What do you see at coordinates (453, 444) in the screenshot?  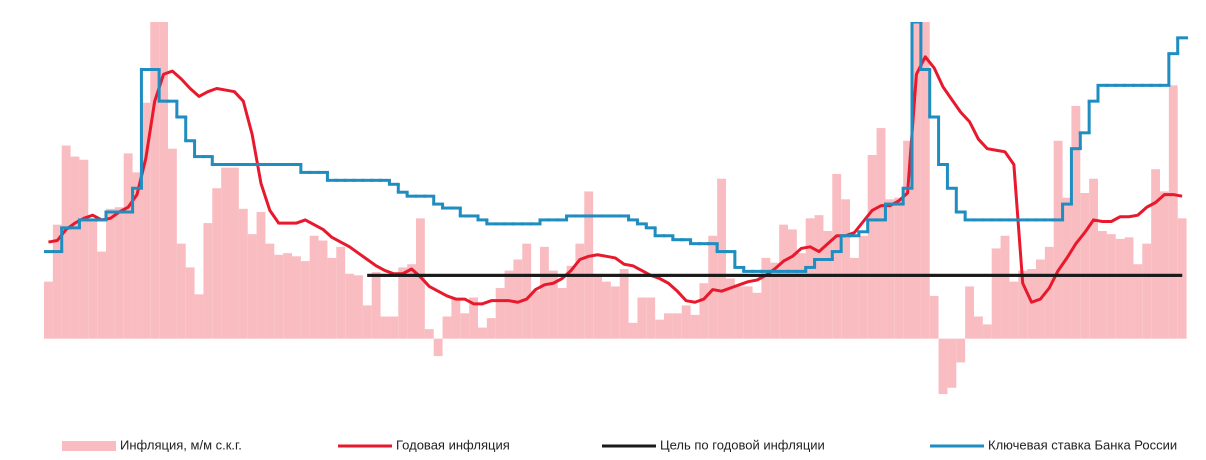 I see `legend-label: Годовая инфляция` at bounding box center [453, 444].